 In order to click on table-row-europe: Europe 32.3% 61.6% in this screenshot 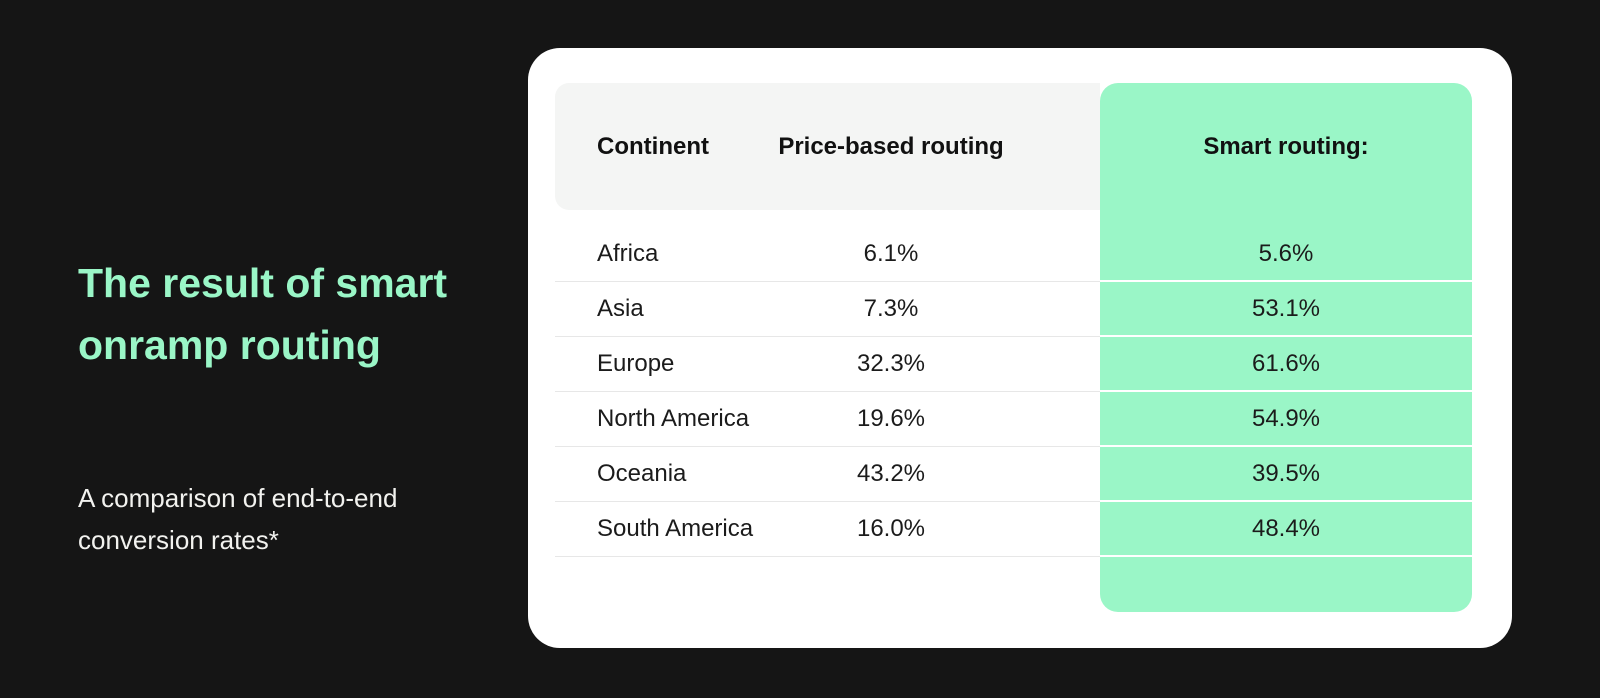, I will do `click(1013, 364)`.